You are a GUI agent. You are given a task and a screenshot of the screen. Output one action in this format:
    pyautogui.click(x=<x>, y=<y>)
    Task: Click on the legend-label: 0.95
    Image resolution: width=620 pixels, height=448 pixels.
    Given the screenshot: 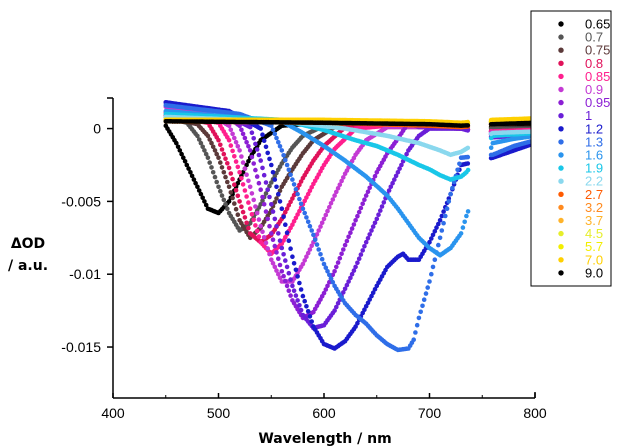 What is the action you would take?
    pyautogui.click(x=597, y=102)
    